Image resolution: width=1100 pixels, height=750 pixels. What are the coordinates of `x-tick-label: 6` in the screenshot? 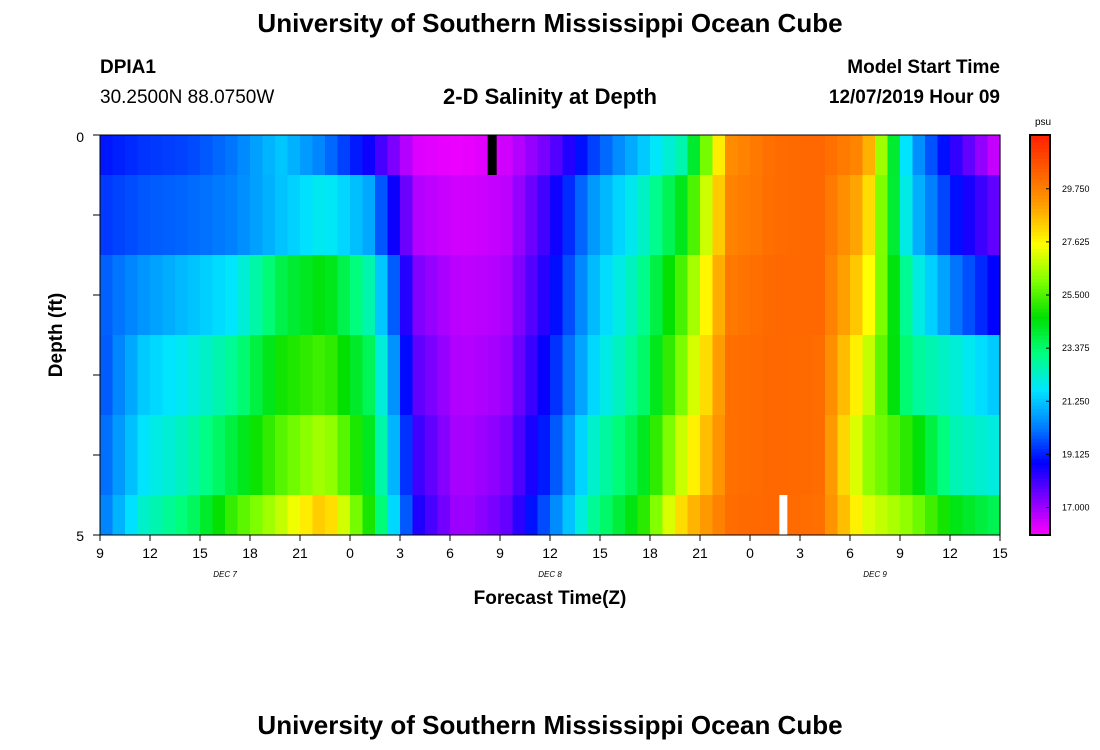 It's located at (850, 553).